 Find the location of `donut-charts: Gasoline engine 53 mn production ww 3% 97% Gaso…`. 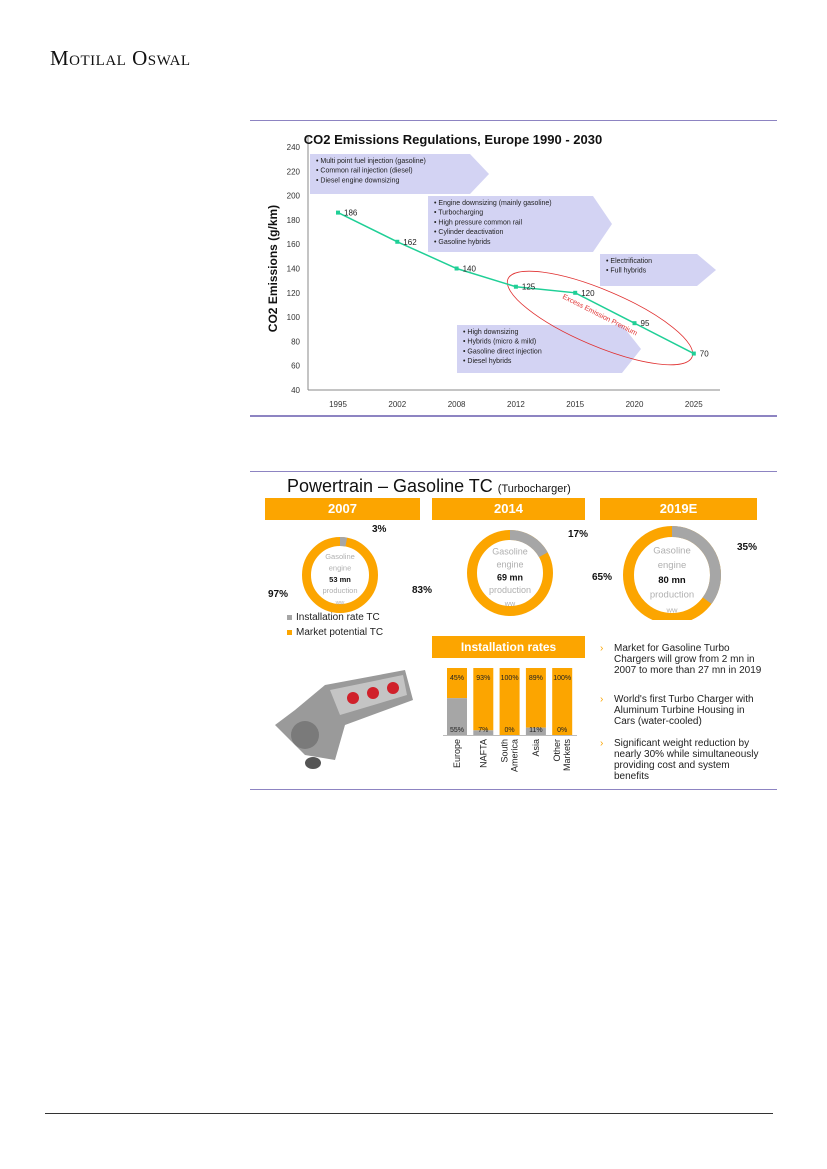

donut-charts: Gasoline engine 53 mn production ww 3% 97% Gaso… is located at coordinates (512, 572).